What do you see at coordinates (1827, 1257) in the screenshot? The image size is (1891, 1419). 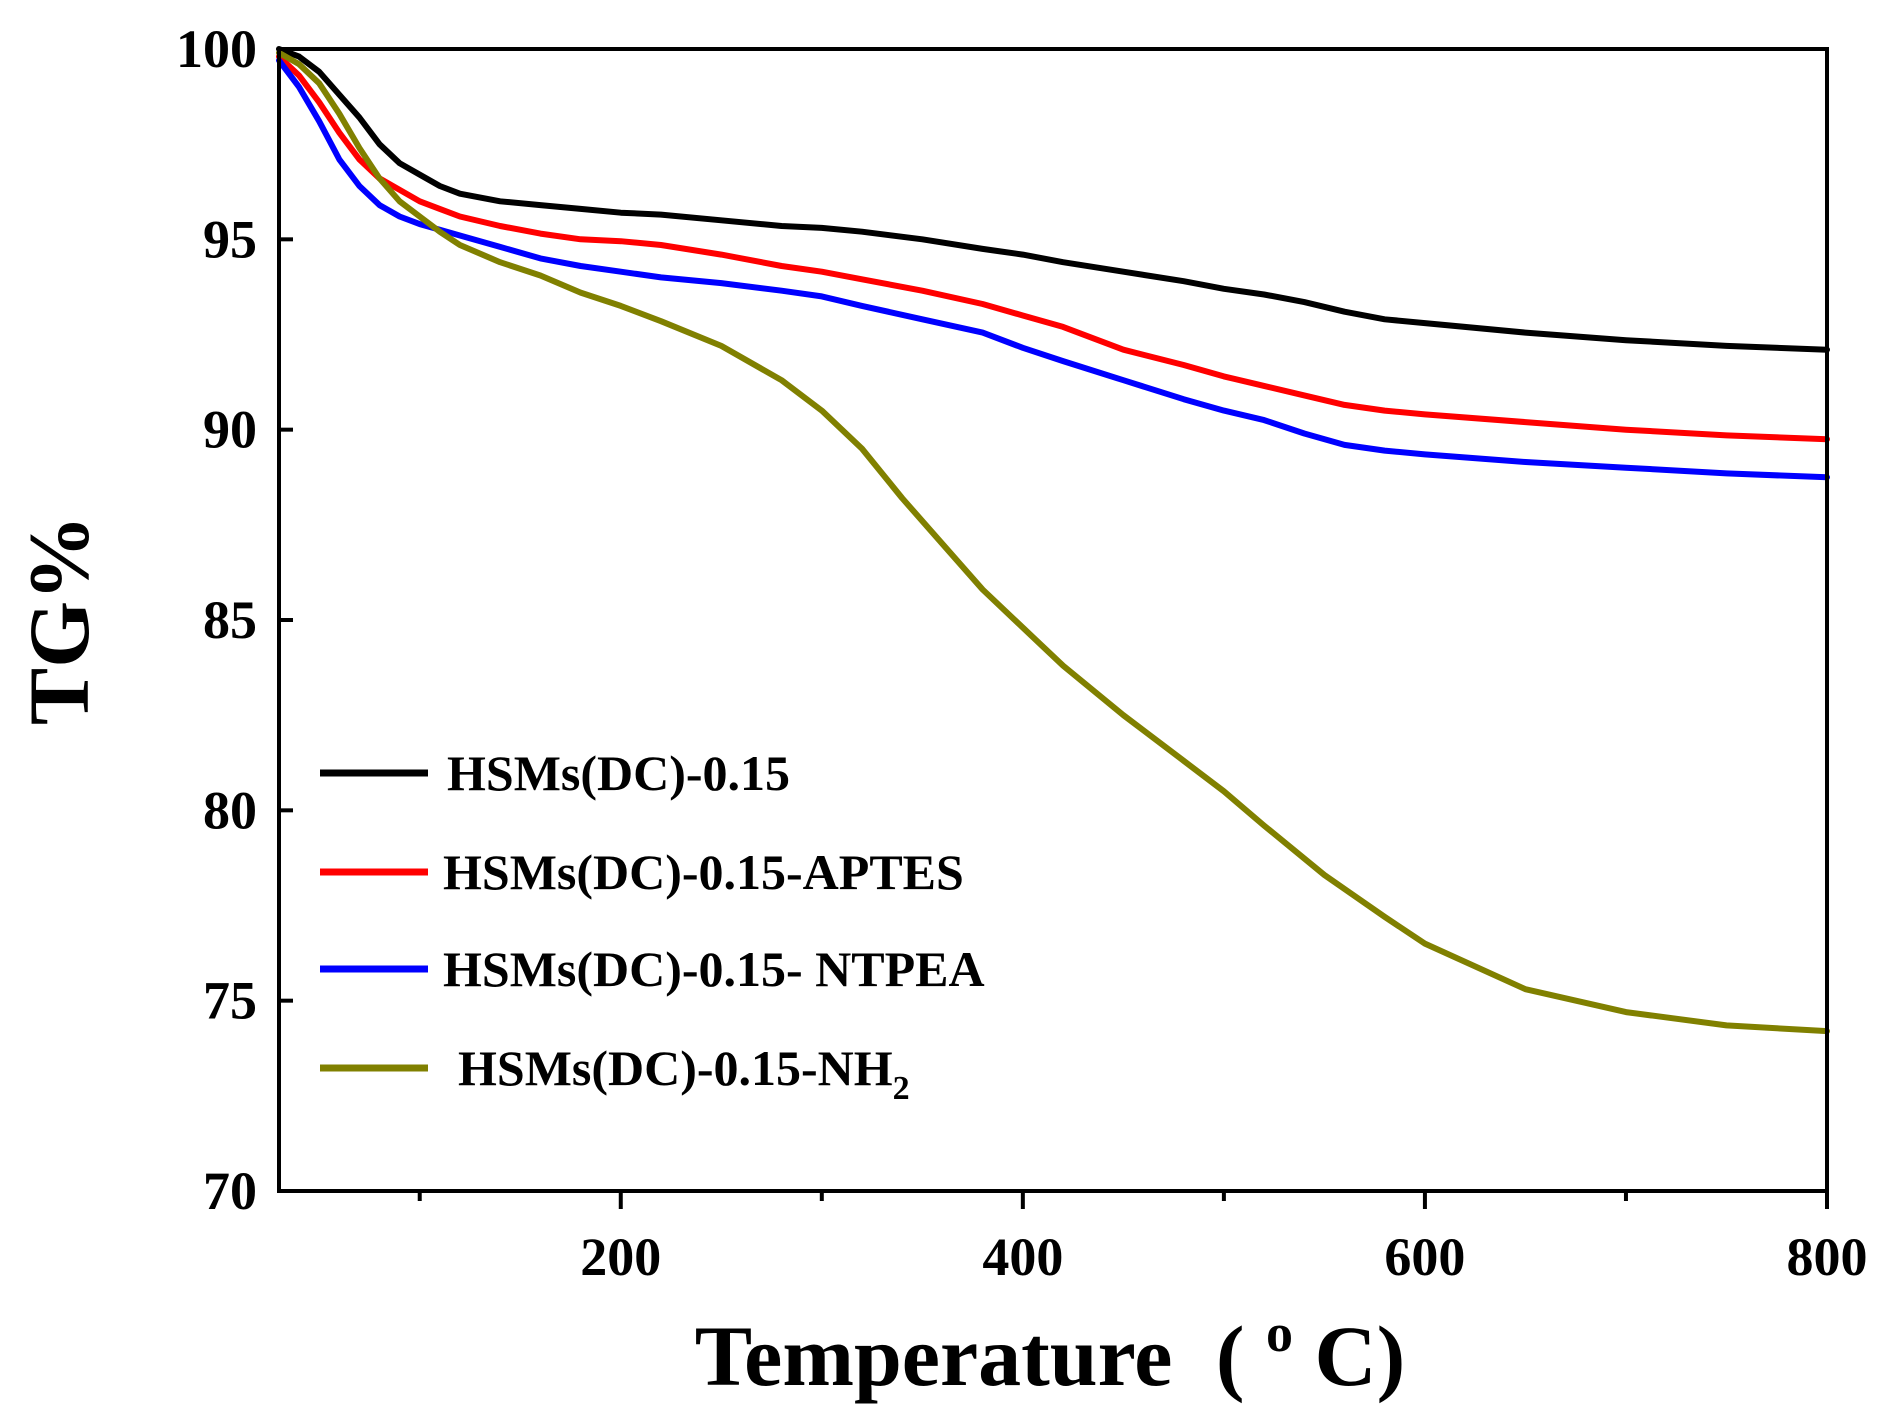 I see `x-tick-label: 800` at bounding box center [1827, 1257].